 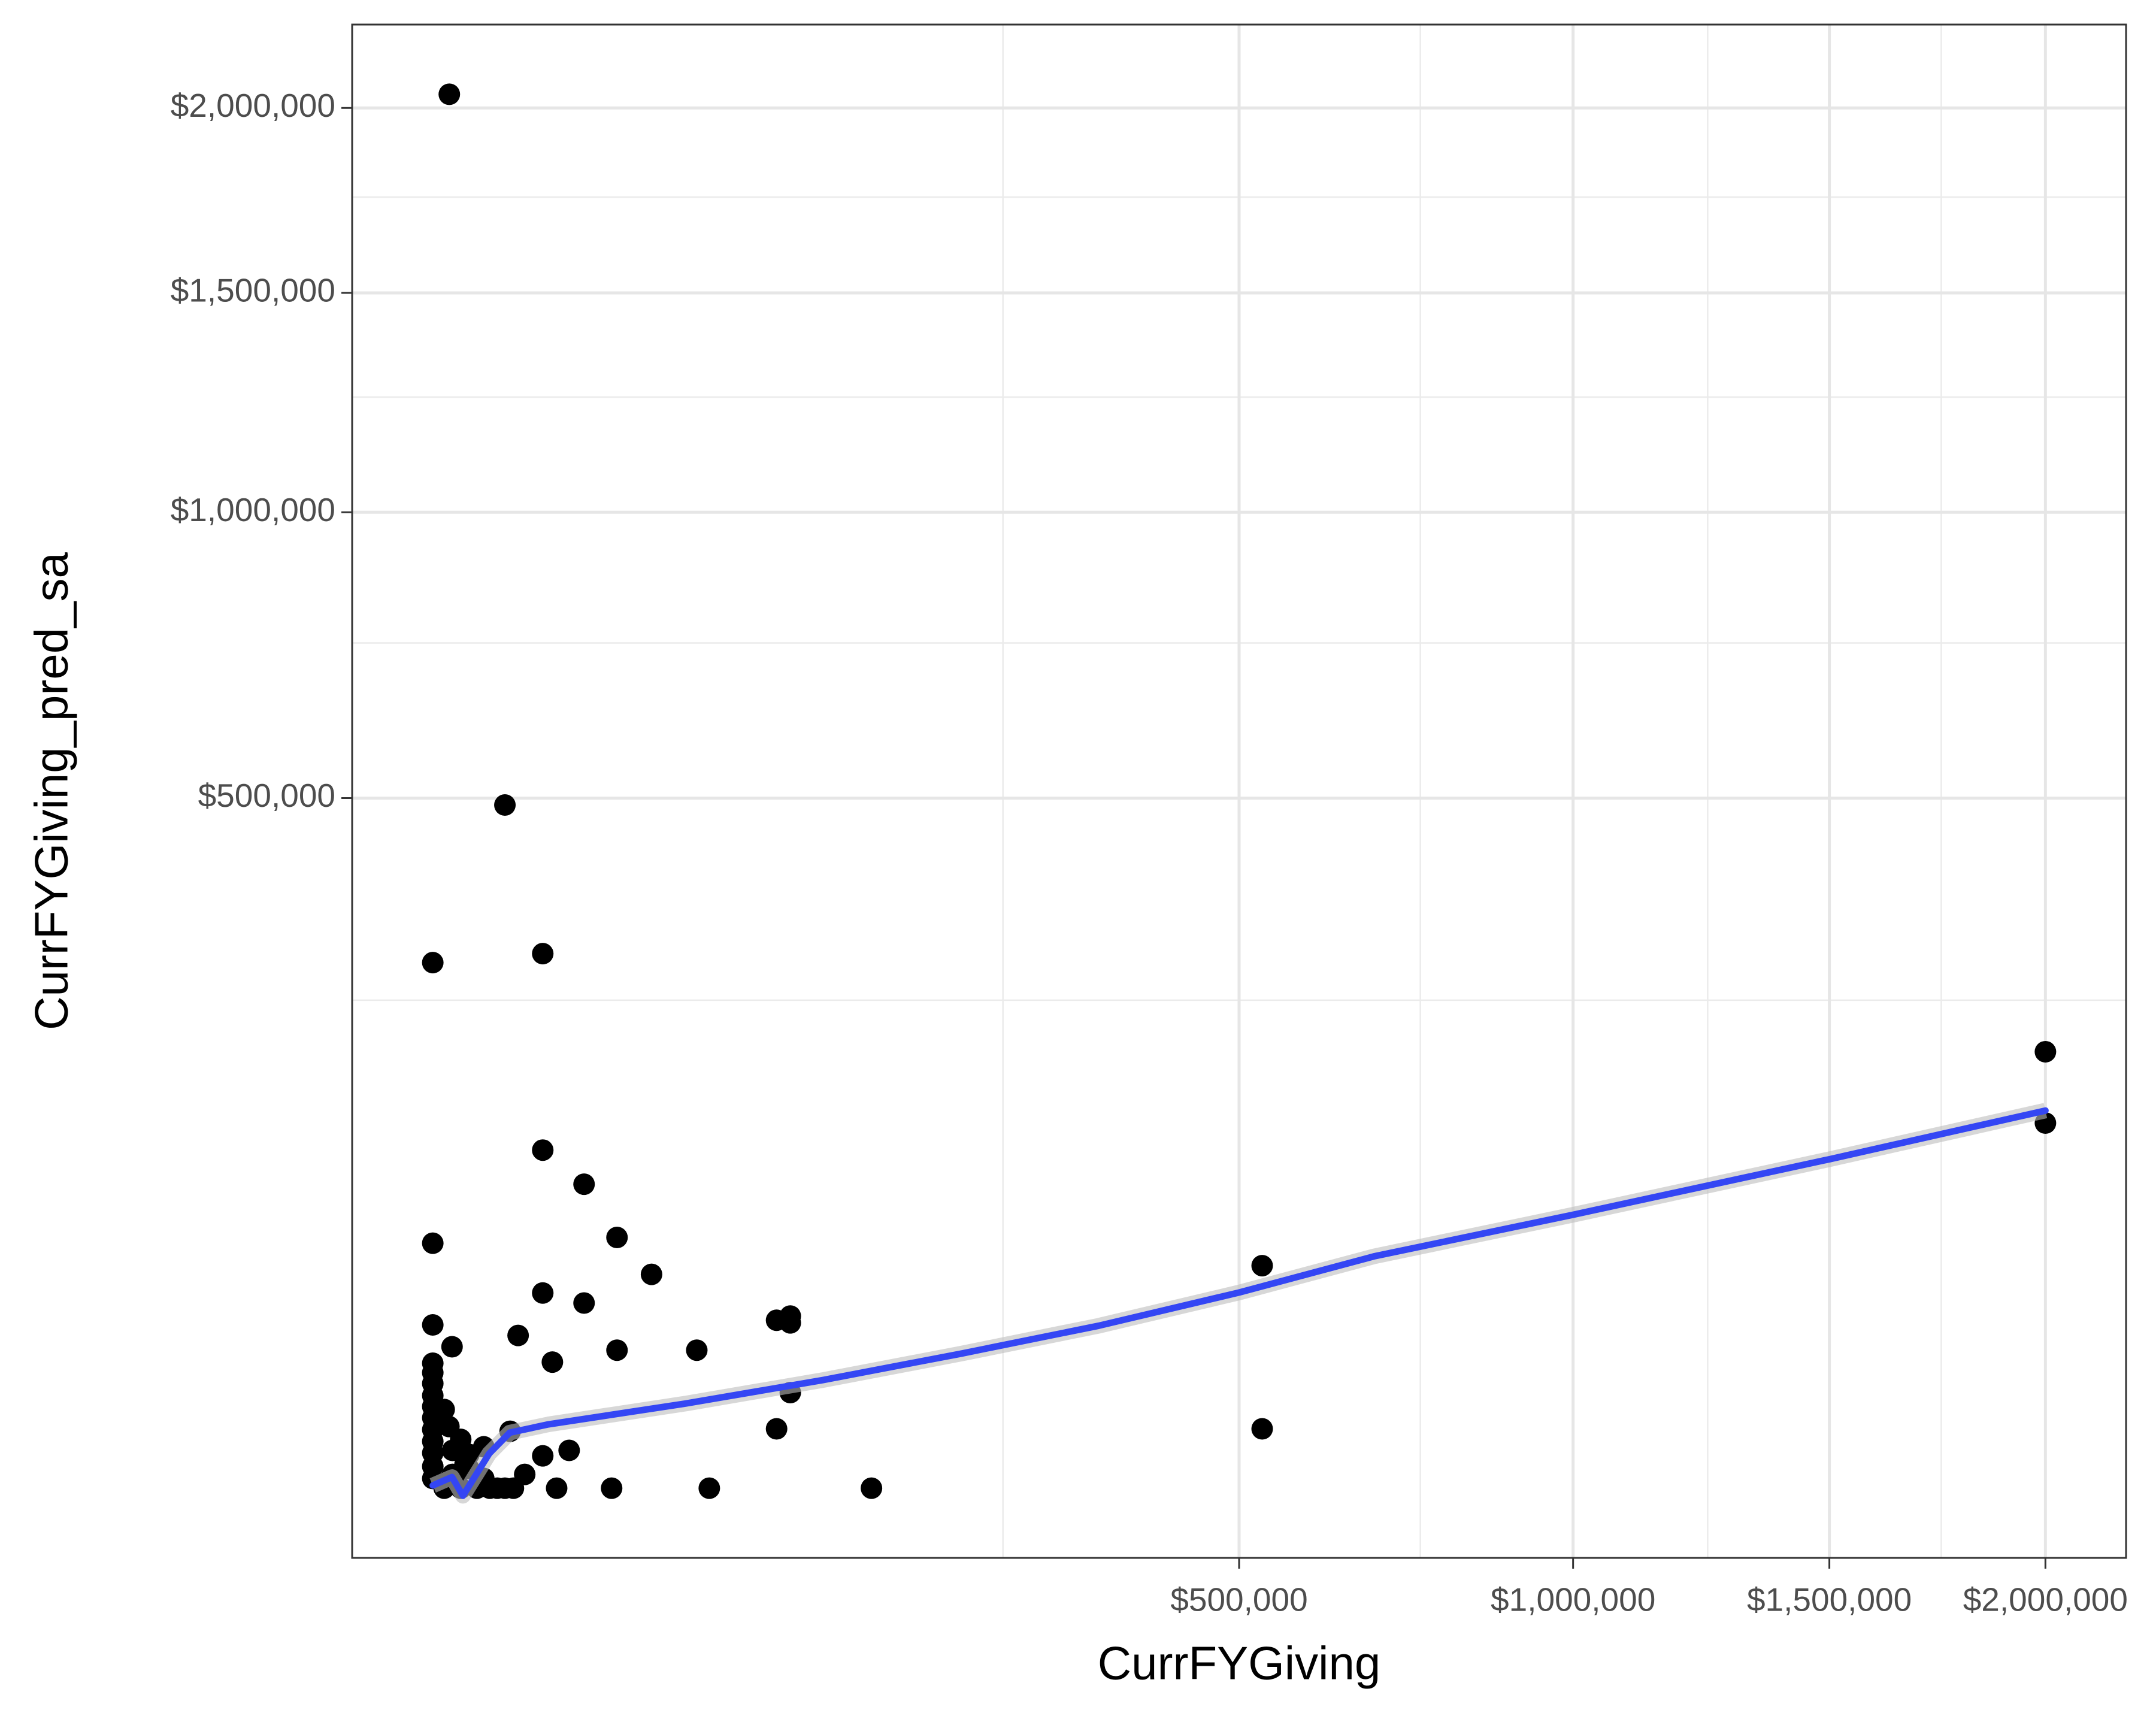 I want to click on x-tick-label: $1,500,000, so click(x=1829, y=1599).